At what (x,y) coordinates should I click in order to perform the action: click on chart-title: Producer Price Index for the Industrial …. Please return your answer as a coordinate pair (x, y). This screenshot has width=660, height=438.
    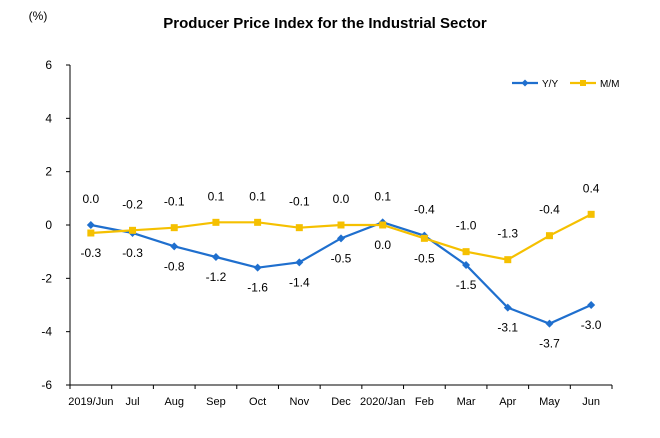
    Looking at the image, I should click on (325, 23).